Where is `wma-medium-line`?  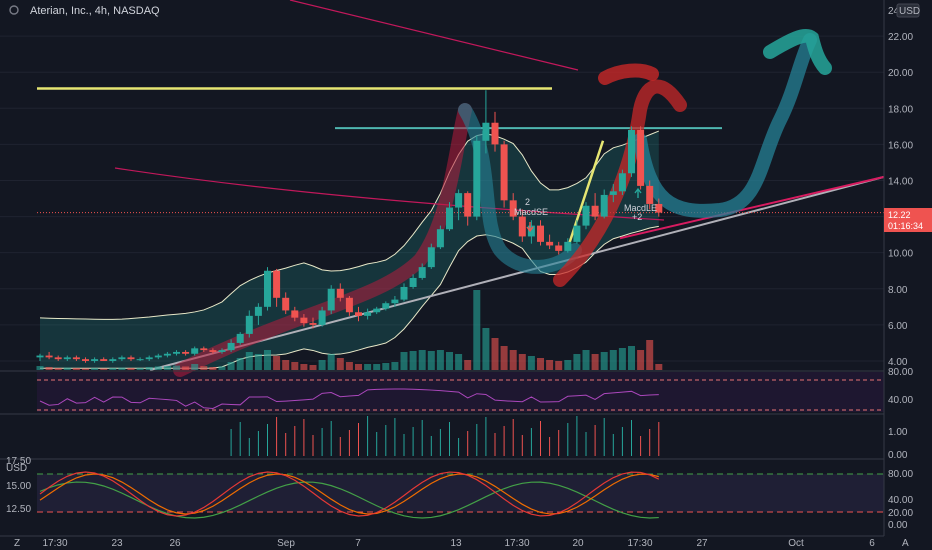 wma-medium-line is located at coordinates (389, 194).